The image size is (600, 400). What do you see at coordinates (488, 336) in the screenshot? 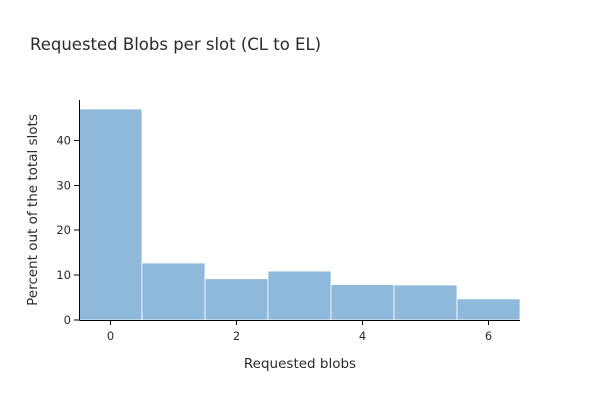
I see `x-tick-label: 6` at bounding box center [488, 336].